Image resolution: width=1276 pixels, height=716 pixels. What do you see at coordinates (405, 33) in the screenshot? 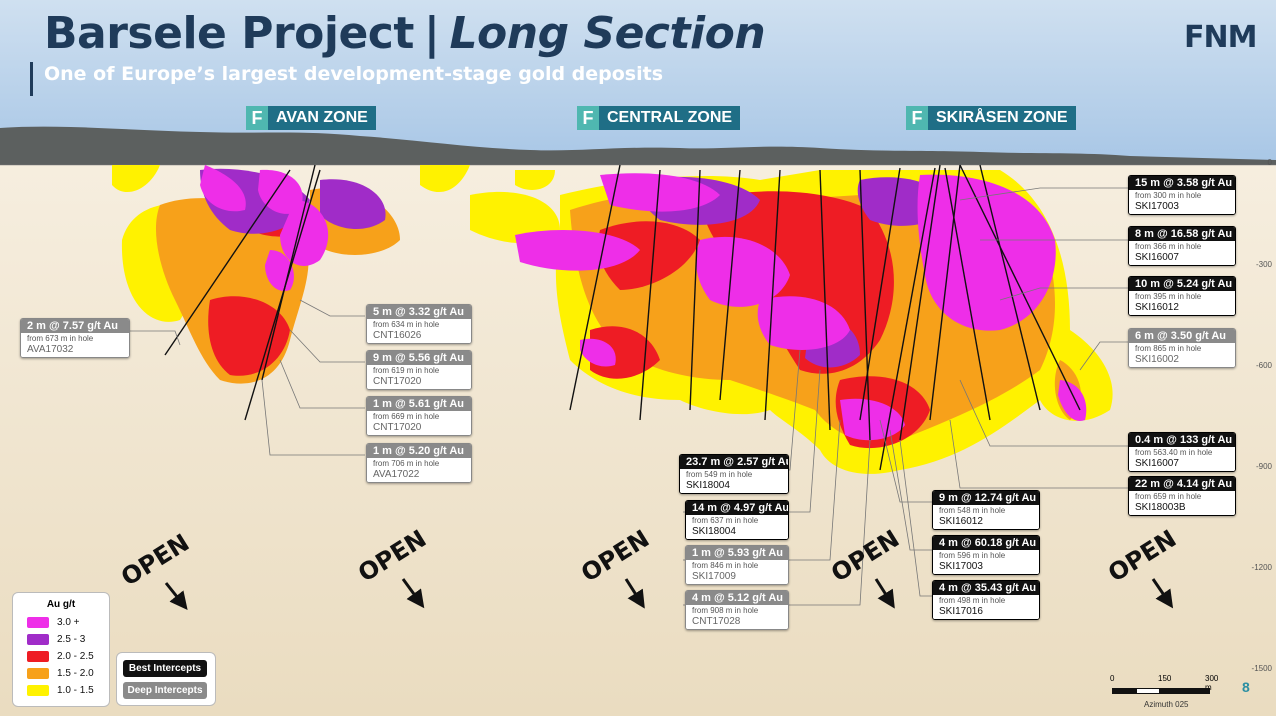
I see `page-title: Barsele Project | Long Section` at bounding box center [405, 33].